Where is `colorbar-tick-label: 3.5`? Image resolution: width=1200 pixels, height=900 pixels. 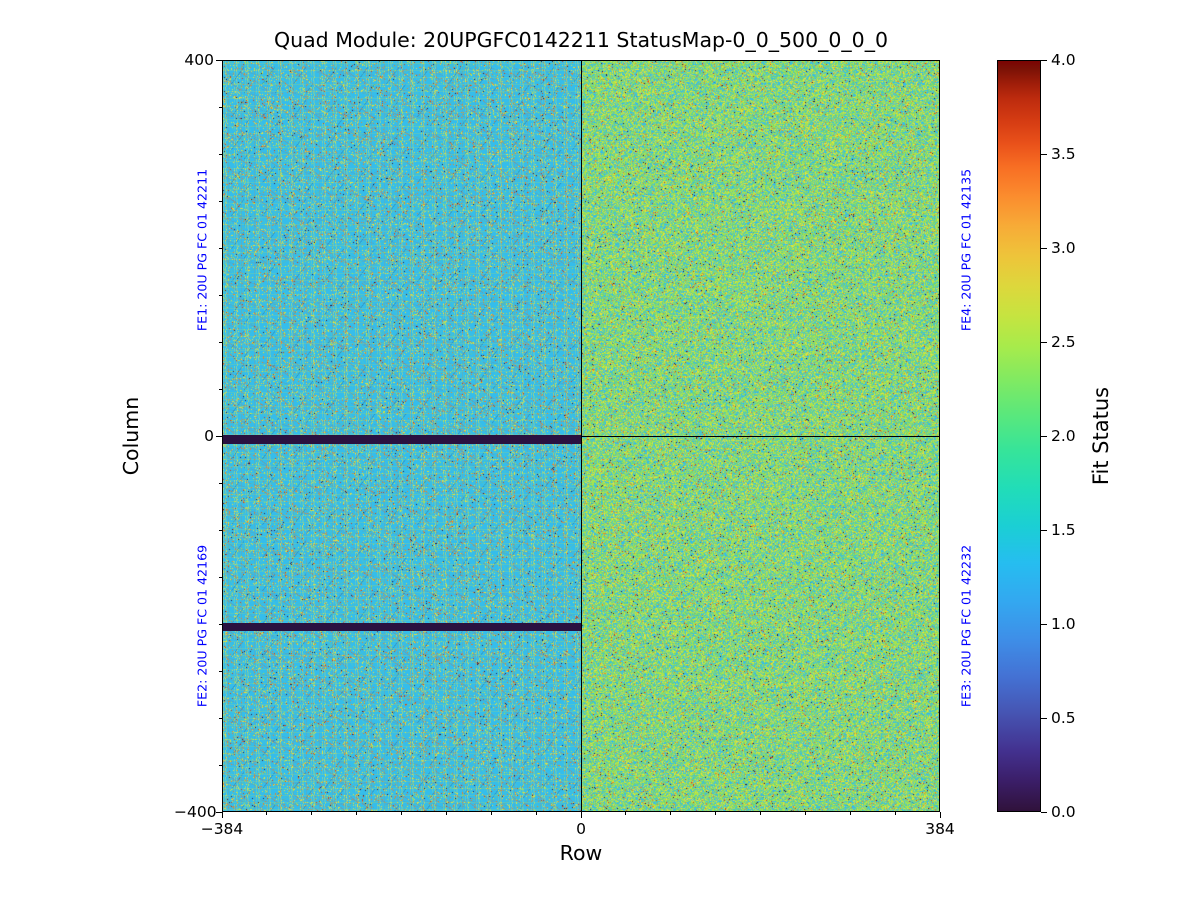
colorbar-tick-label: 3.5 is located at coordinates (1063, 154).